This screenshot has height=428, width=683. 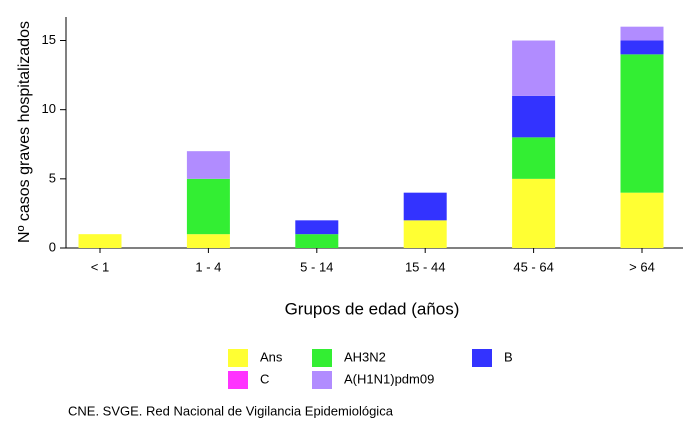 What do you see at coordinates (49, 108) in the screenshot?
I see `y-tick-label: 10` at bounding box center [49, 108].